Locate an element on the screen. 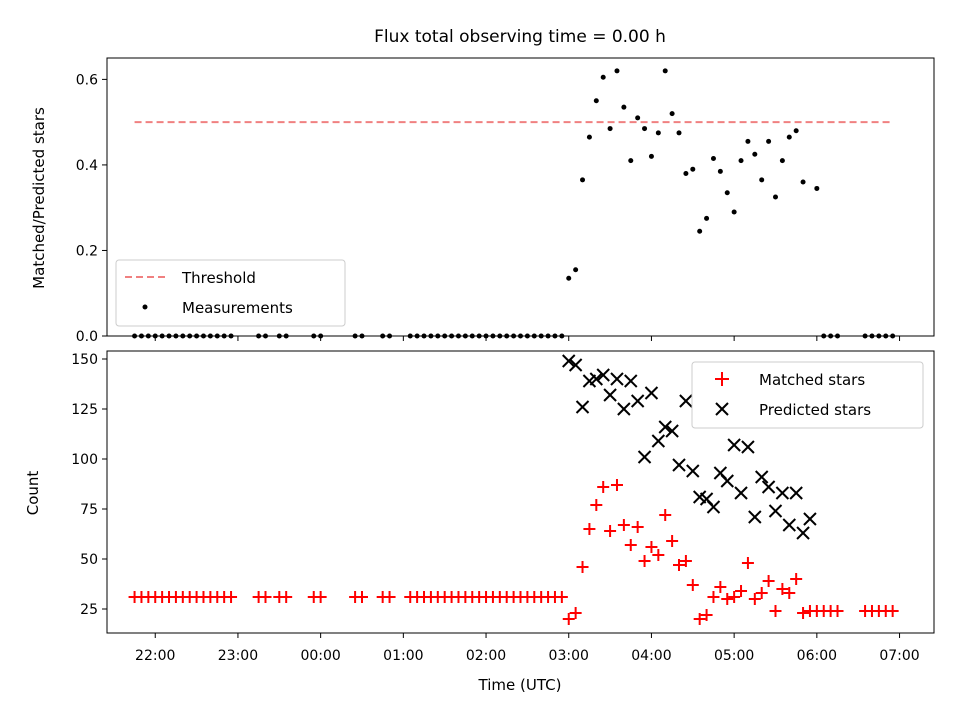 Image resolution: width=960 pixels, height=720 pixels. legend-measurements-label: Measurements is located at coordinates (237, 308).